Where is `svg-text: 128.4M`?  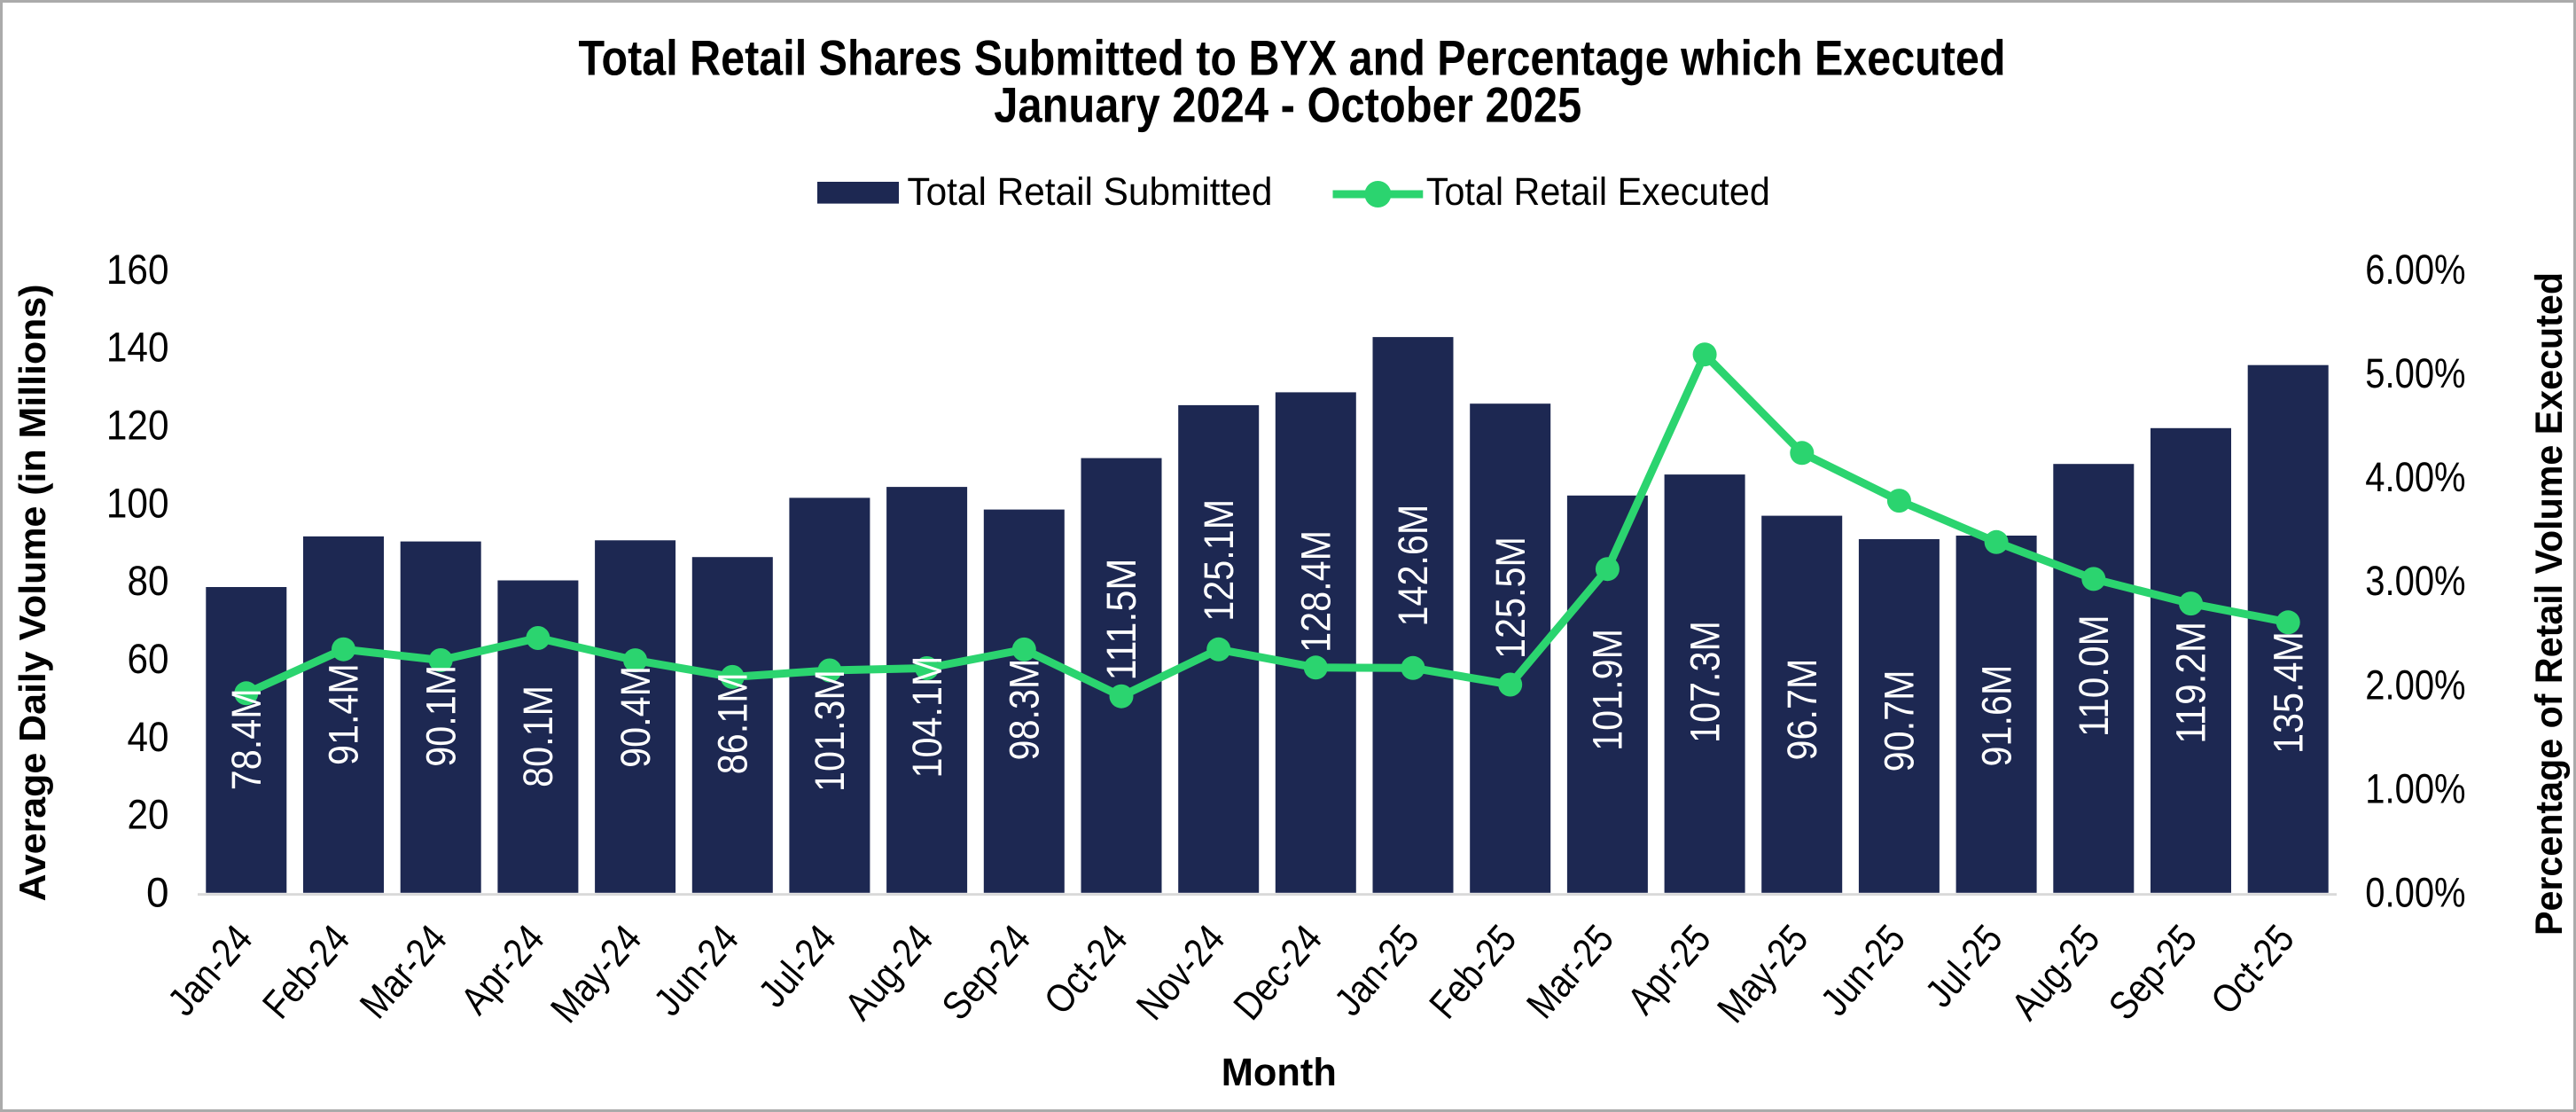 svg-text: 128.4M is located at coordinates (1315, 591).